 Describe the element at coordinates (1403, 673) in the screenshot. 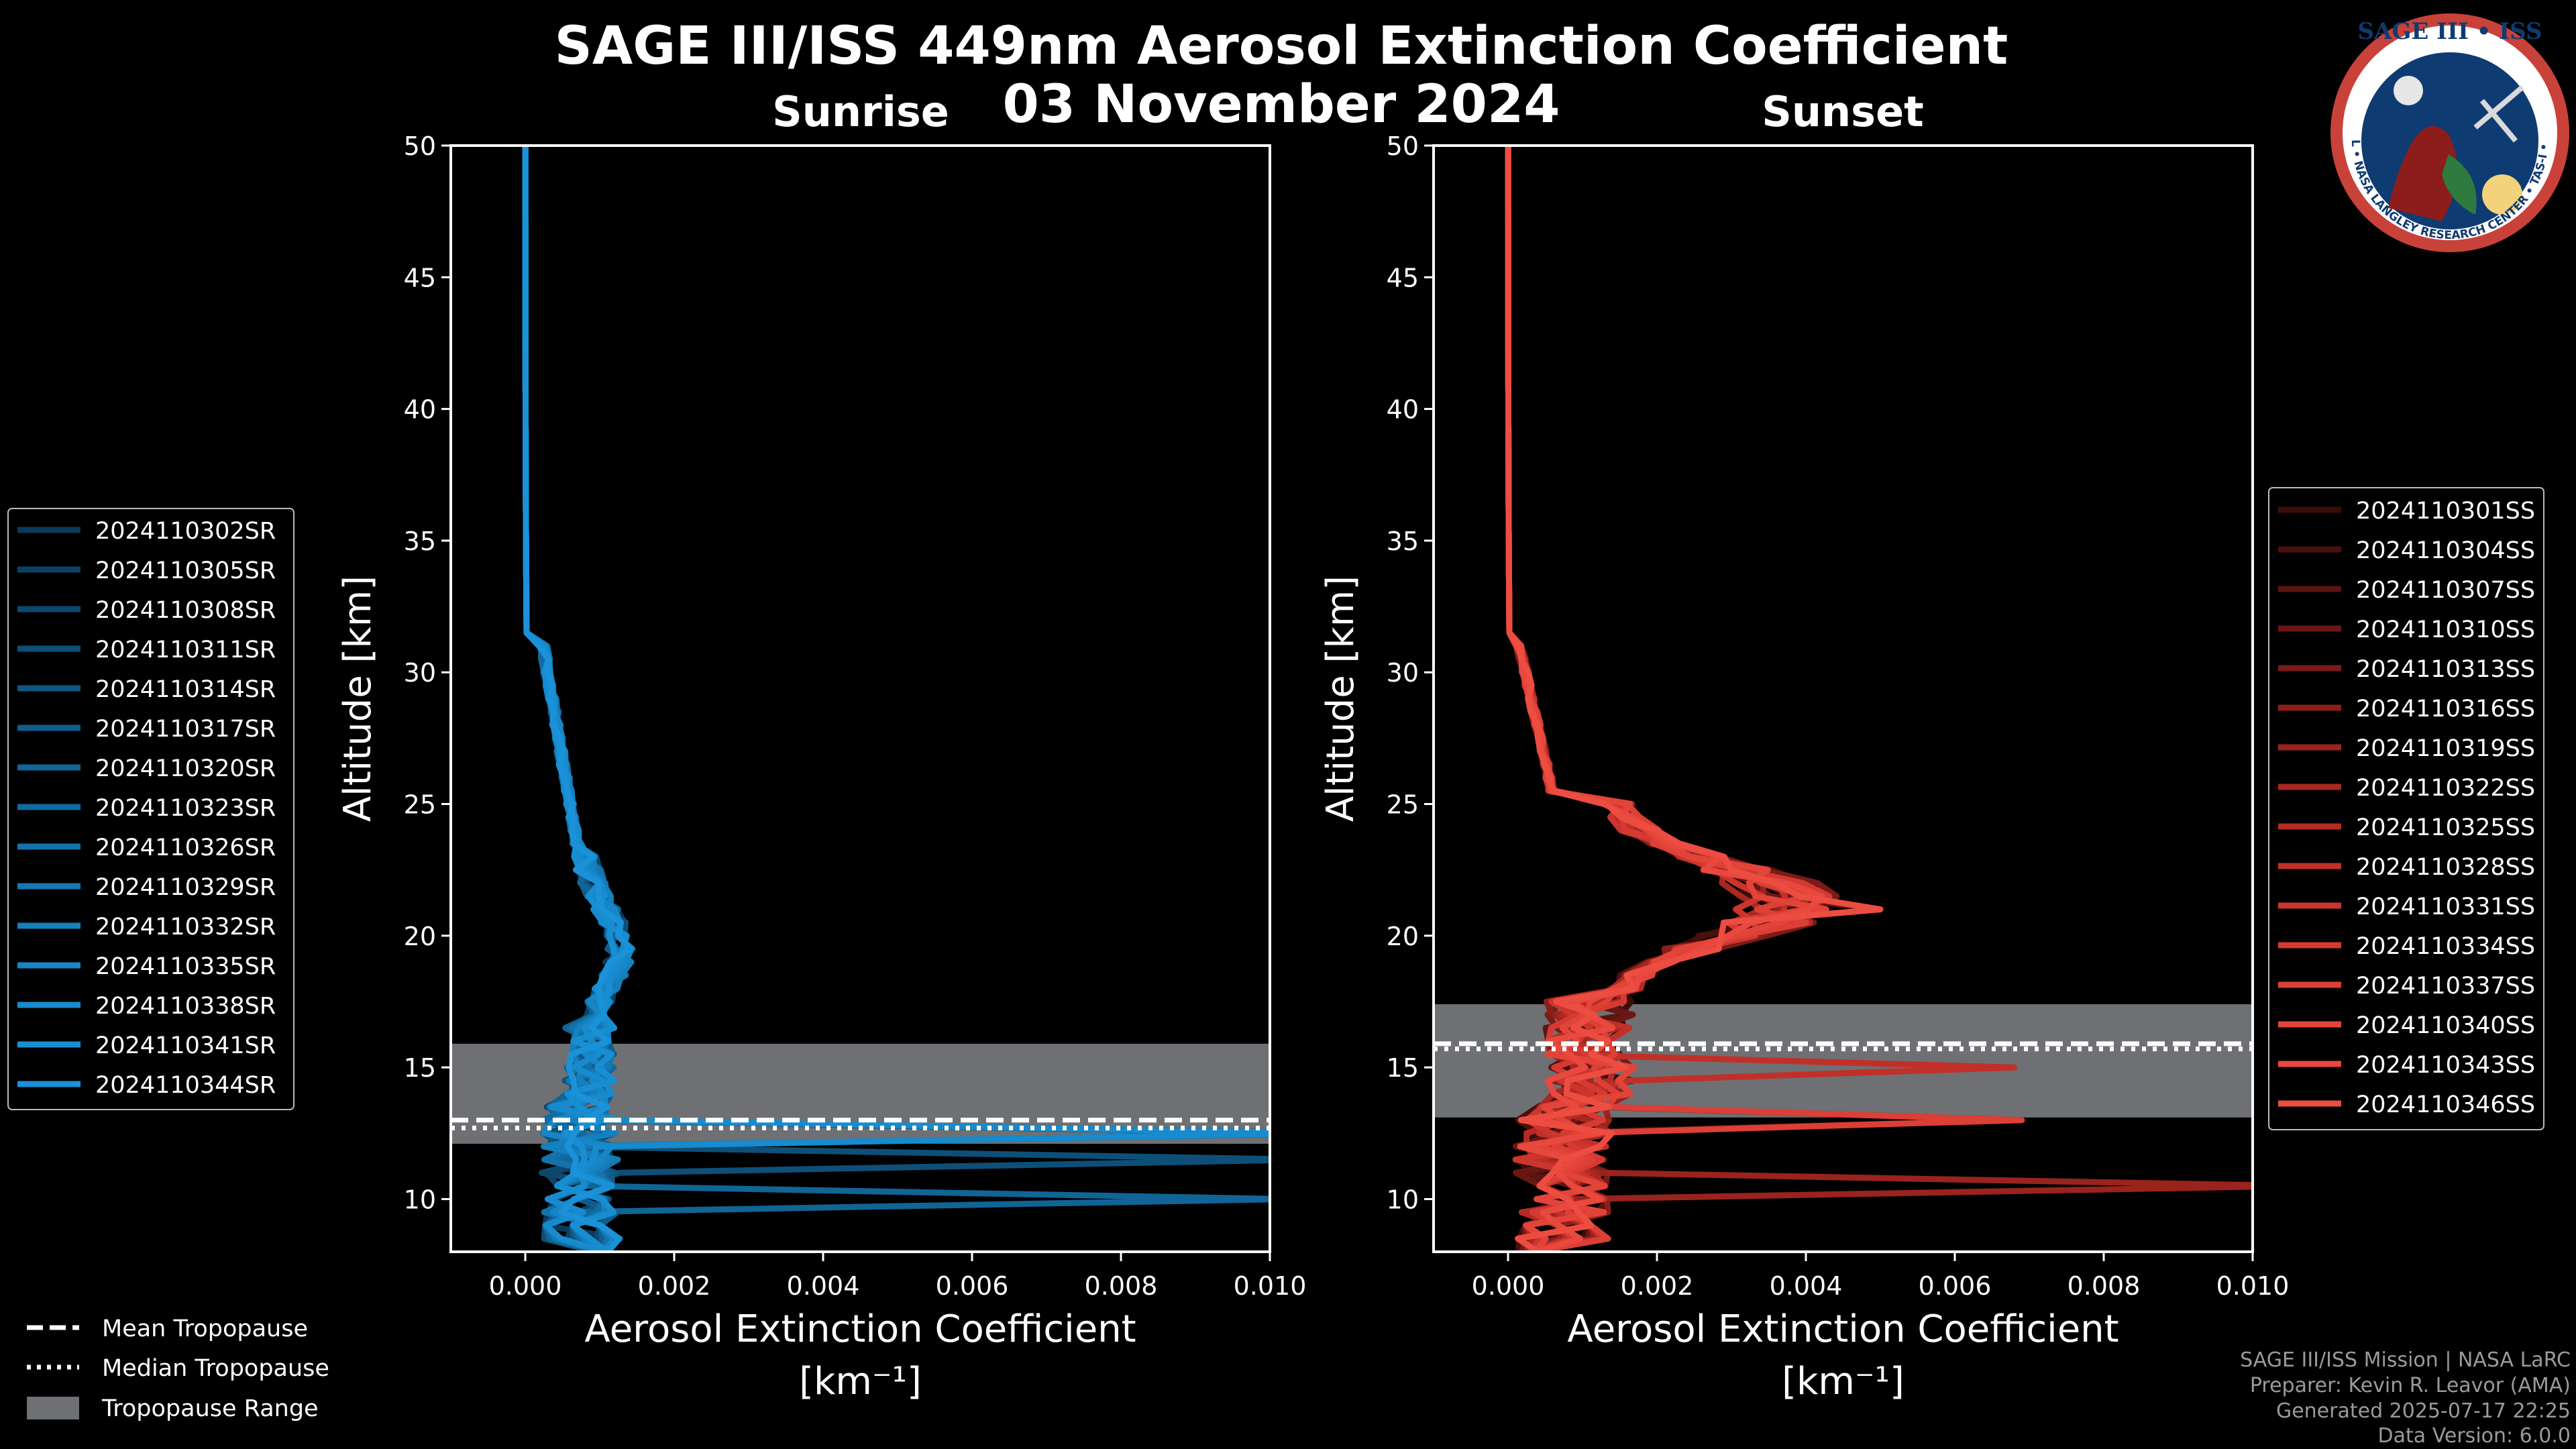

I see `ss-ytick-label: 30` at that location.